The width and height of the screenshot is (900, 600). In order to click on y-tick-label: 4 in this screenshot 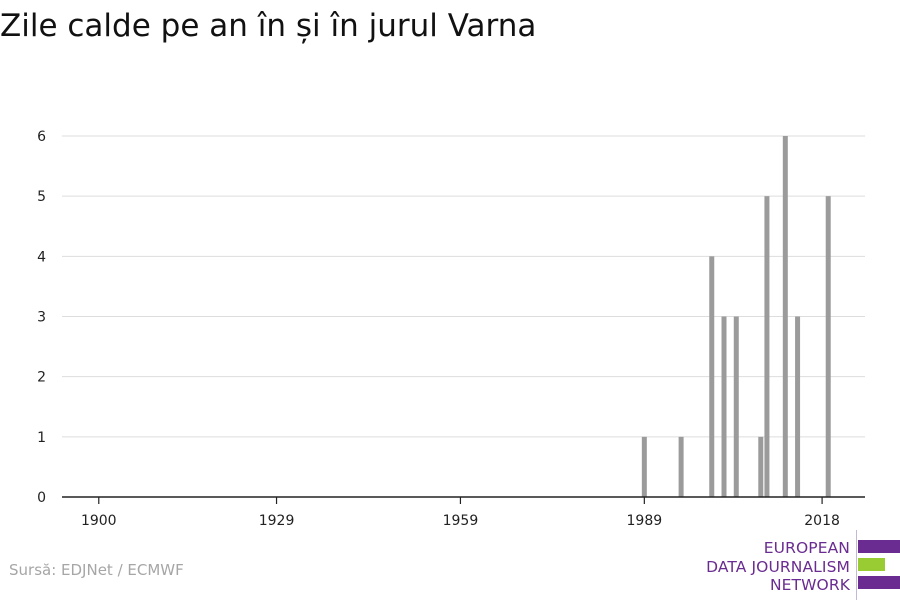, I will do `click(41, 257)`.